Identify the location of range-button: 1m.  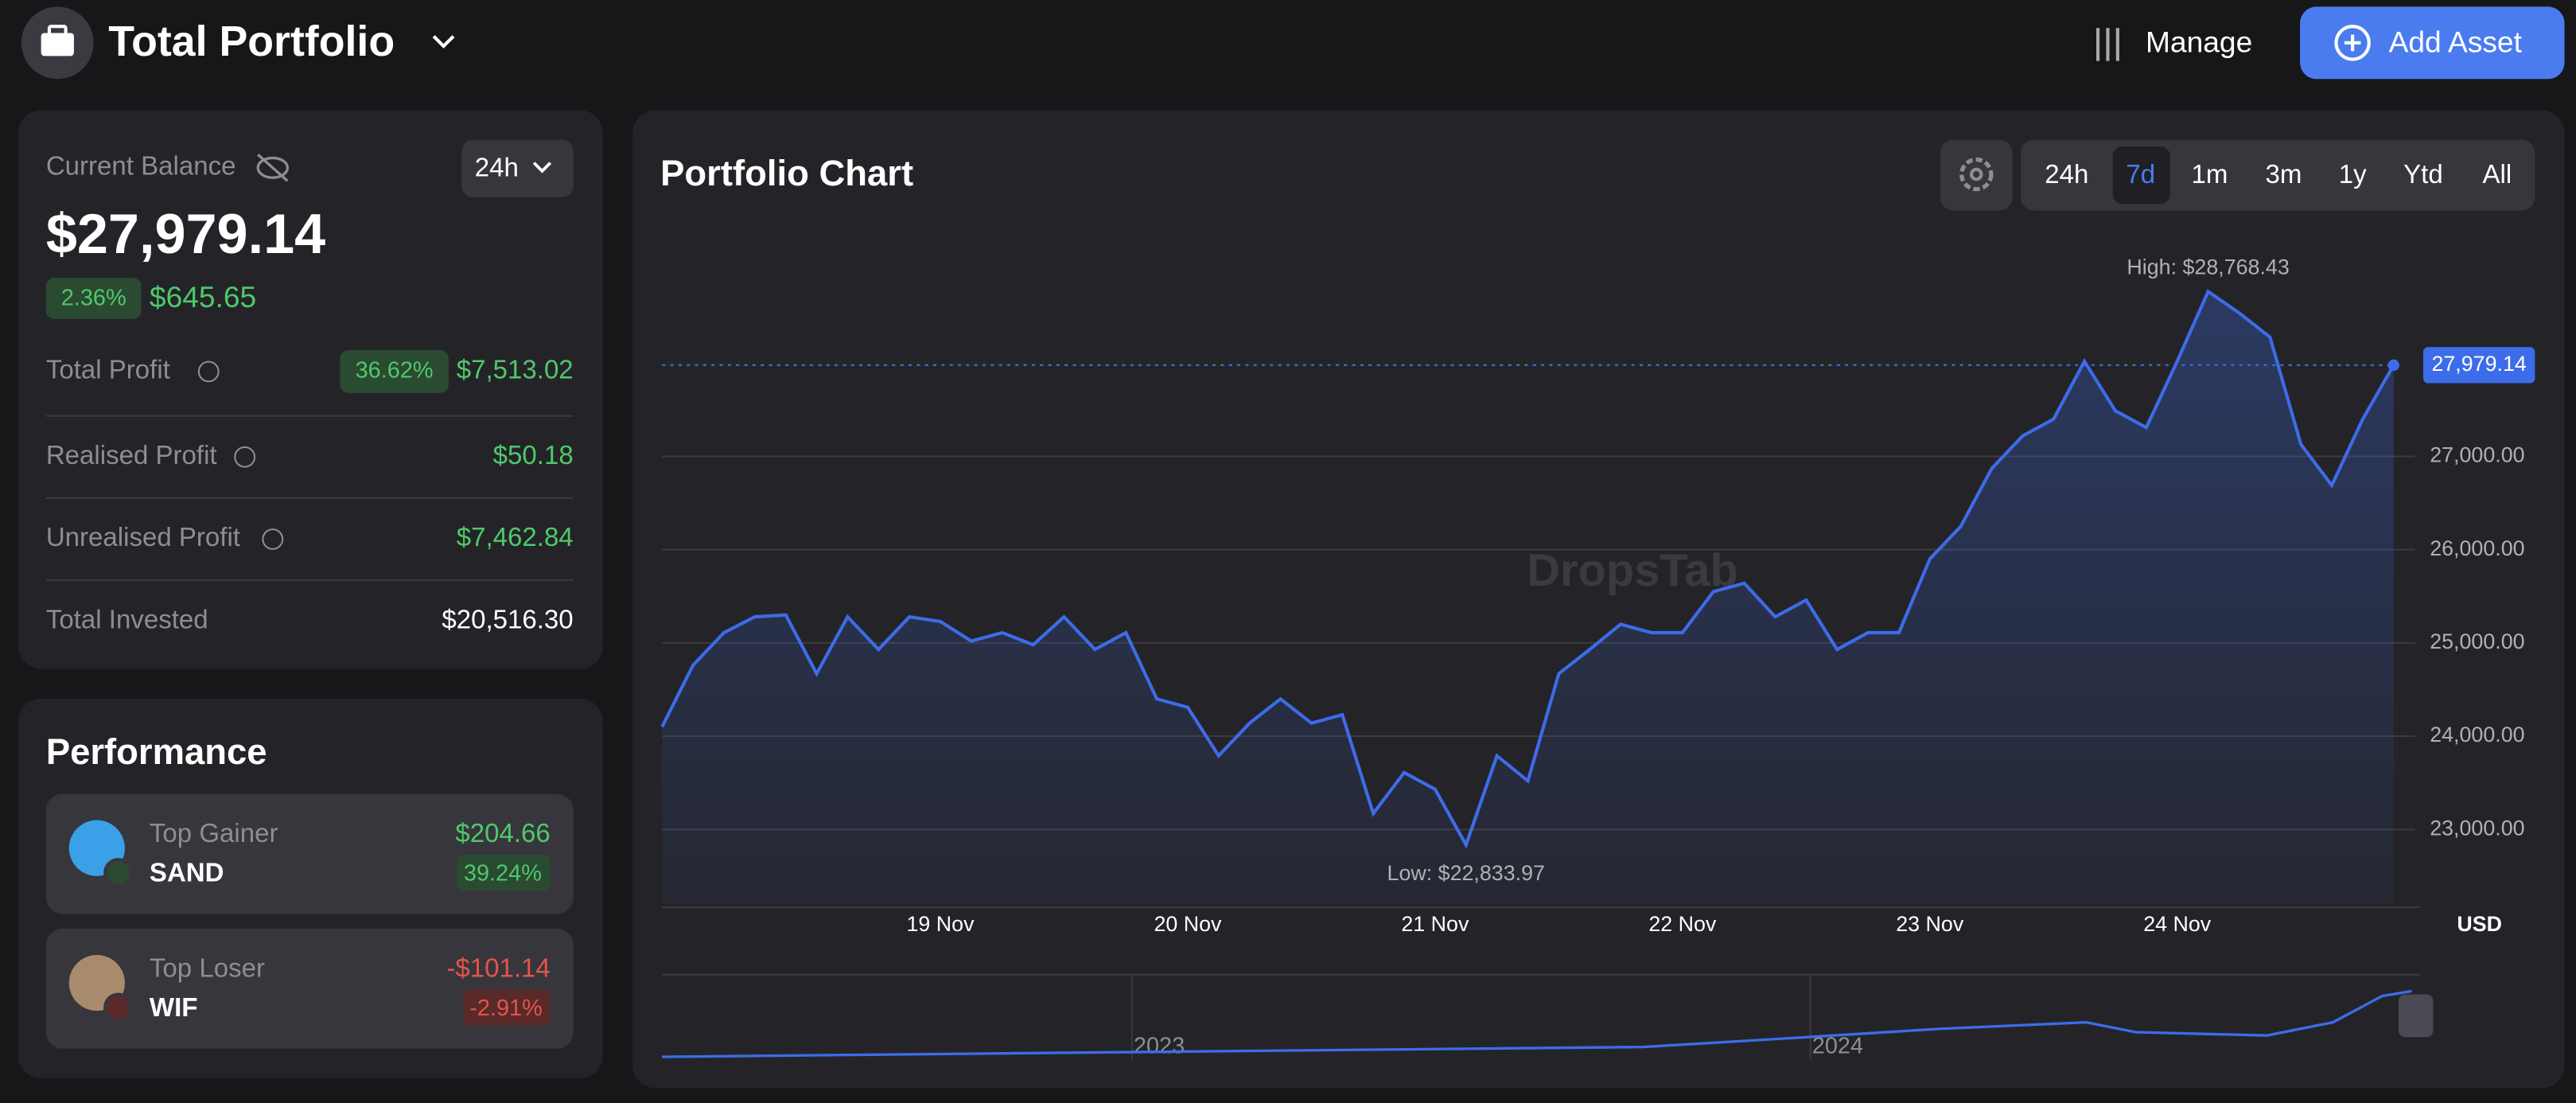
(2210, 175).